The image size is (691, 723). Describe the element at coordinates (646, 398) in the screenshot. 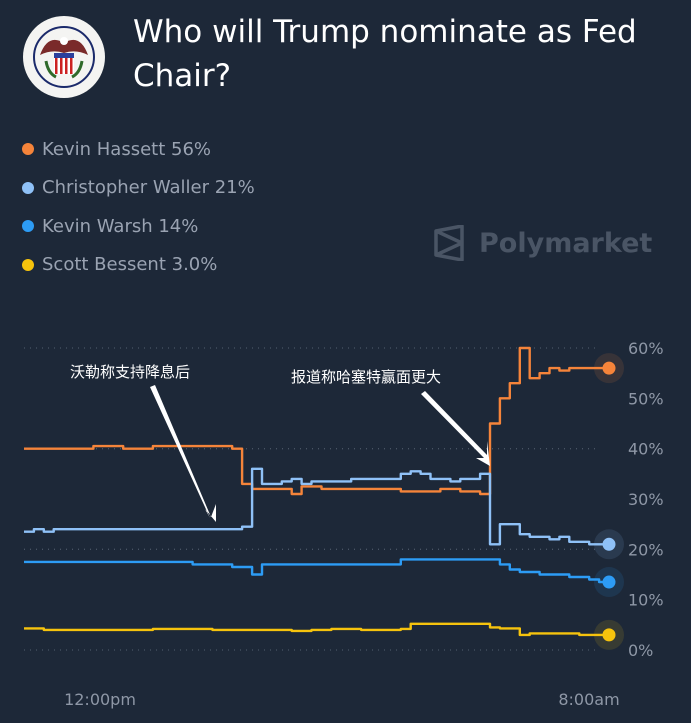

I see `y-tick-label: 50%` at that location.